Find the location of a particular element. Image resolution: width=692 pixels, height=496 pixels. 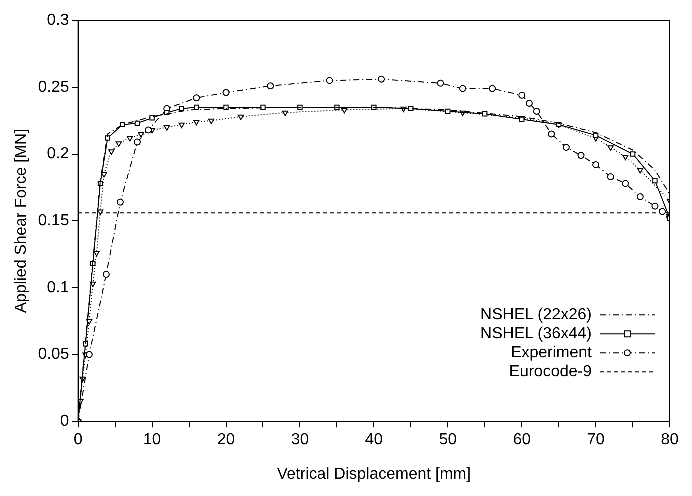

x-tick-label: 70 is located at coordinates (596, 440).